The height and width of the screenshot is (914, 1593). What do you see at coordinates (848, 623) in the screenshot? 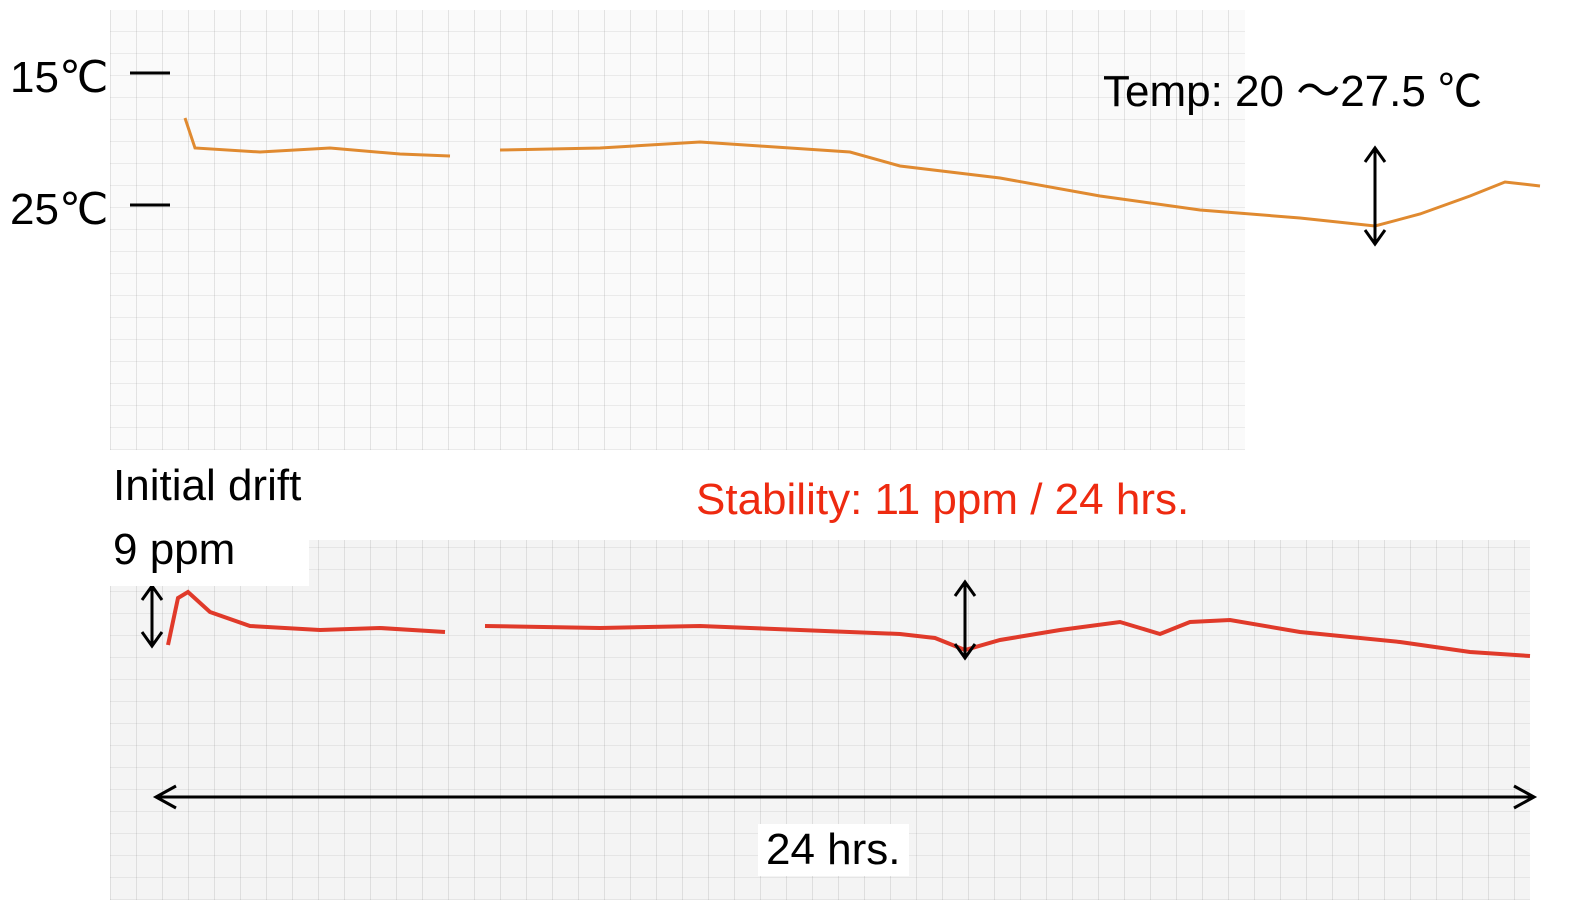
I see `frequency-trace` at bounding box center [848, 623].